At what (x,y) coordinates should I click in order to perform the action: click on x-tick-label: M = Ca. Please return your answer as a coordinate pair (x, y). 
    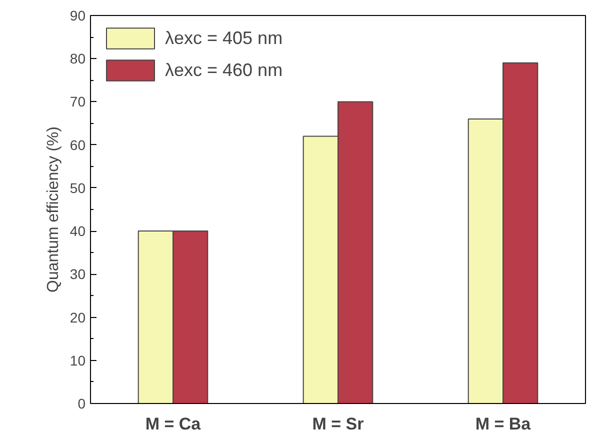
    Looking at the image, I should click on (173, 424).